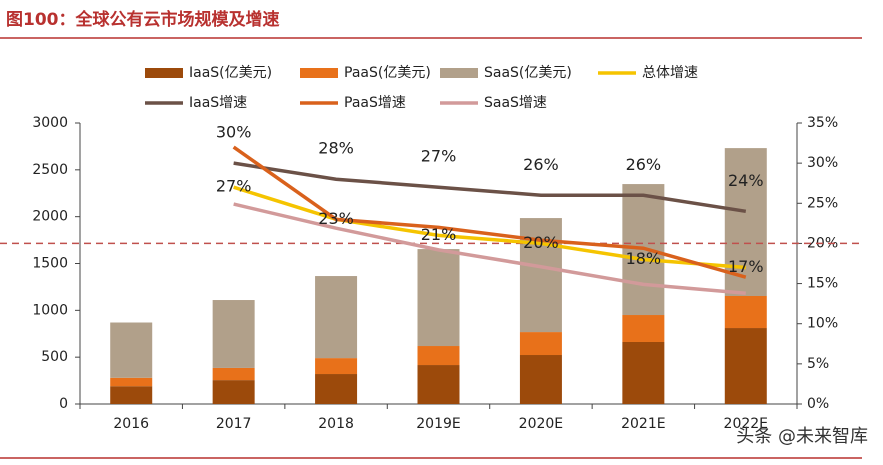  What do you see at coordinates (822, 123) in the screenshot?
I see `y2-tick-label: 35%` at bounding box center [822, 123].